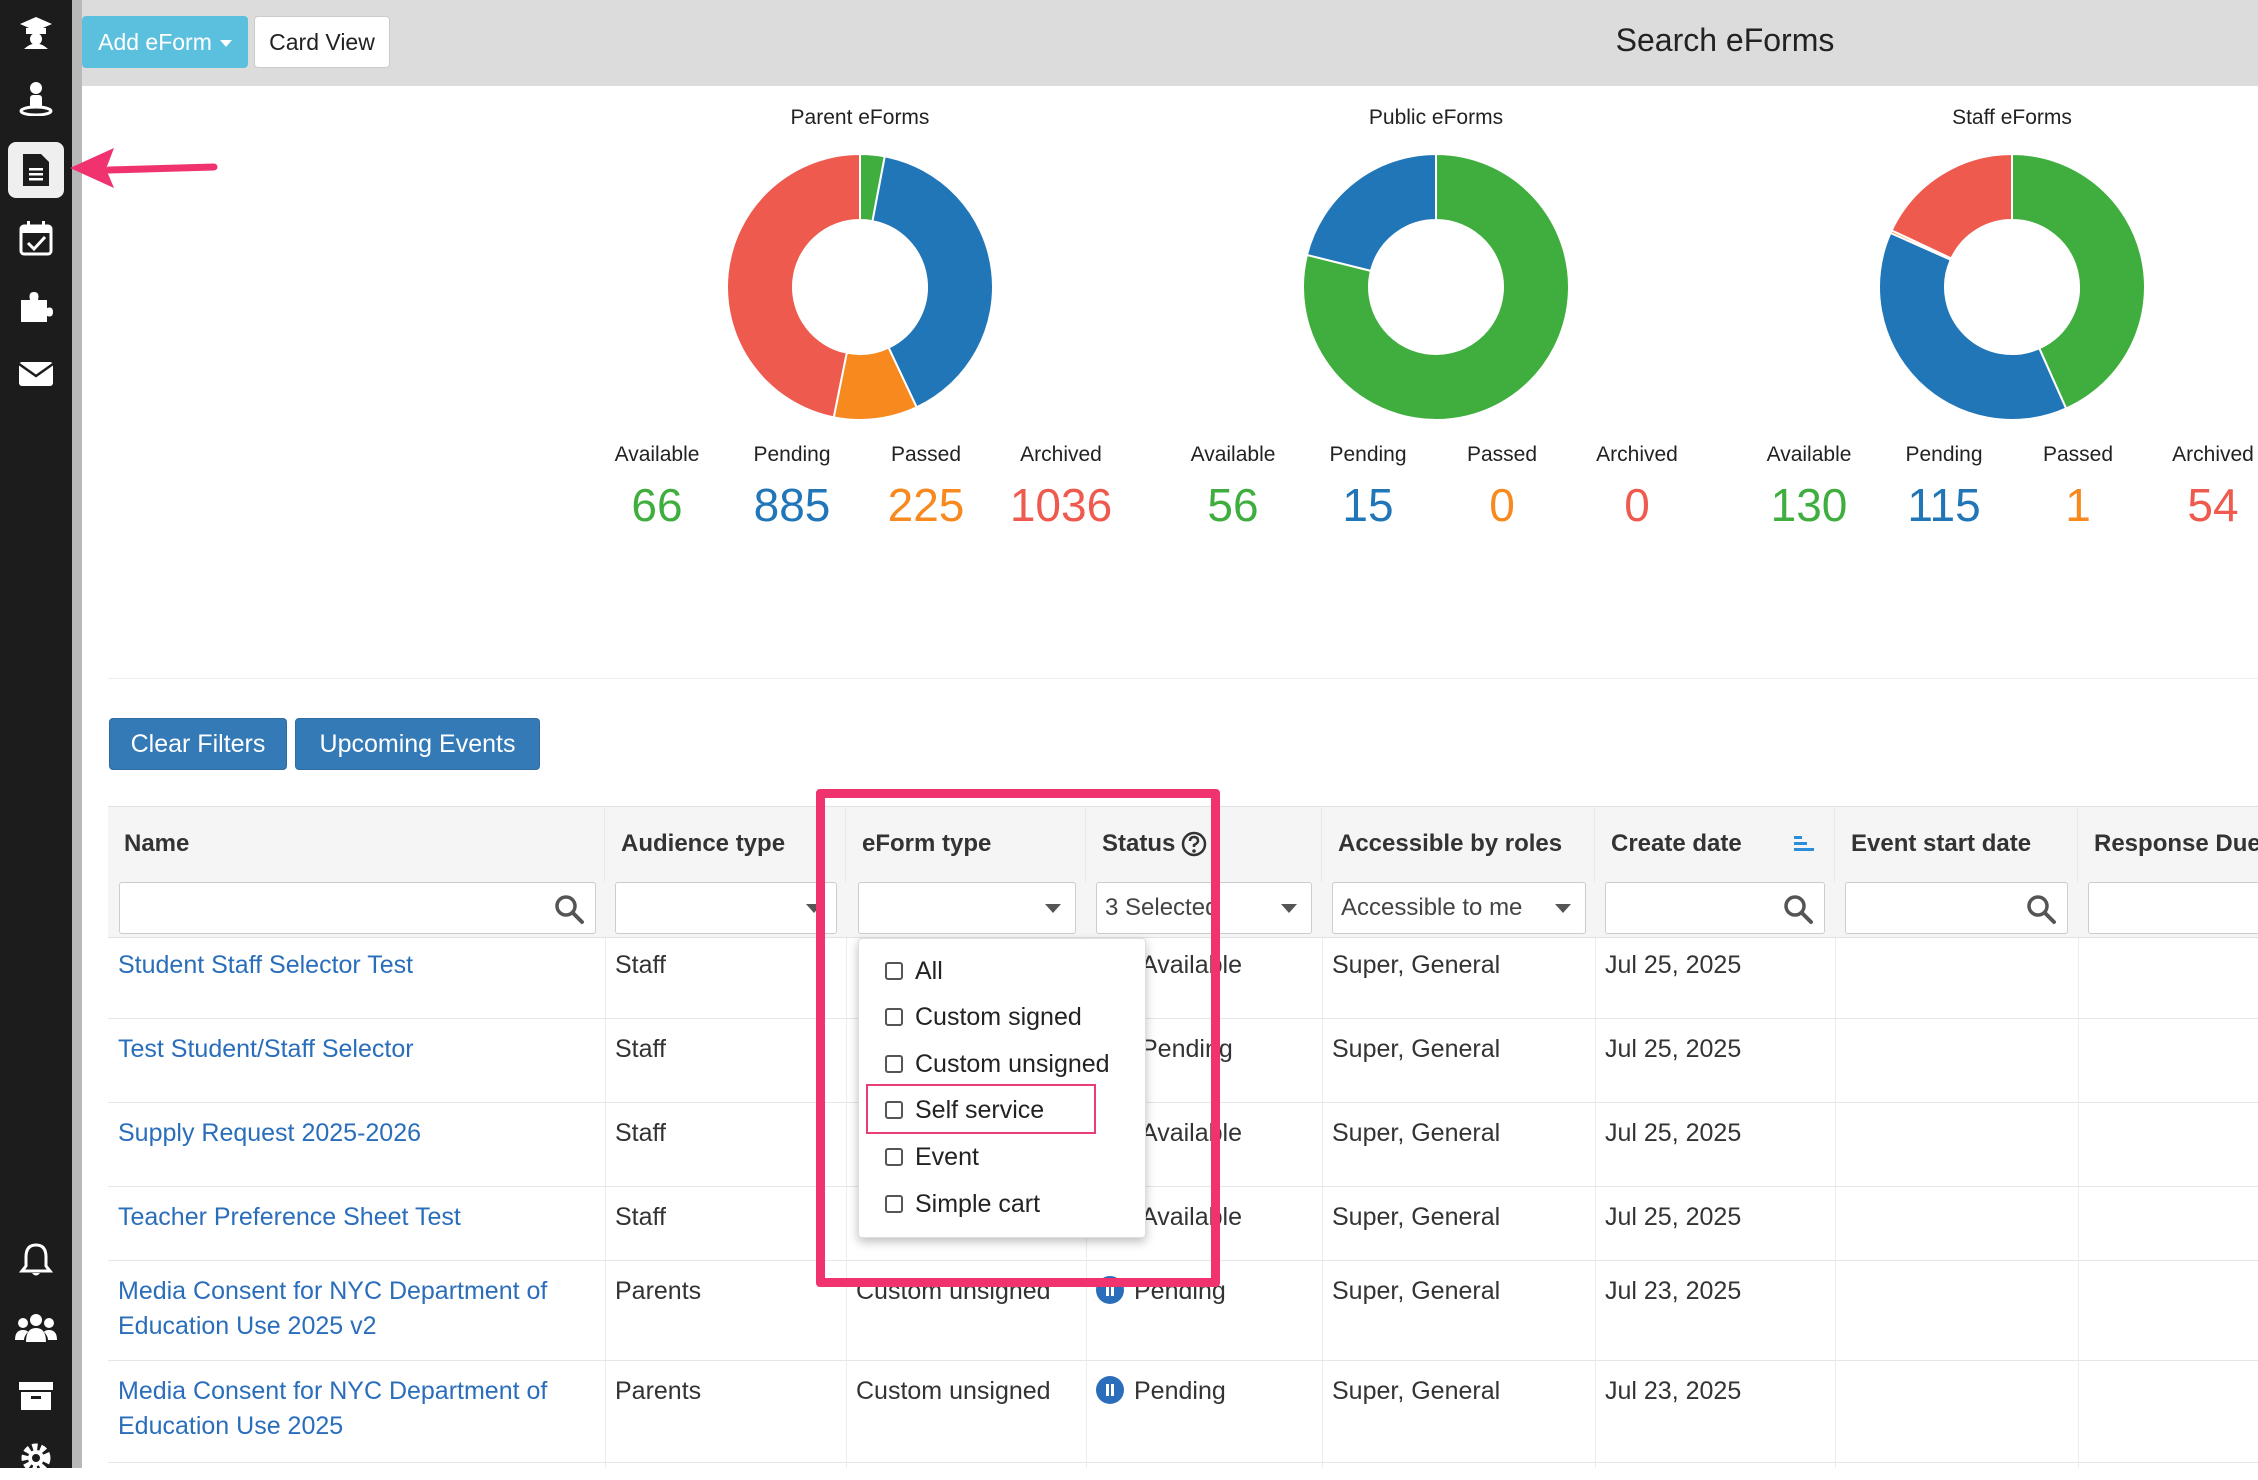 The height and width of the screenshot is (1480, 2258). I want to click on caret-down-icon, so click(225, 43).